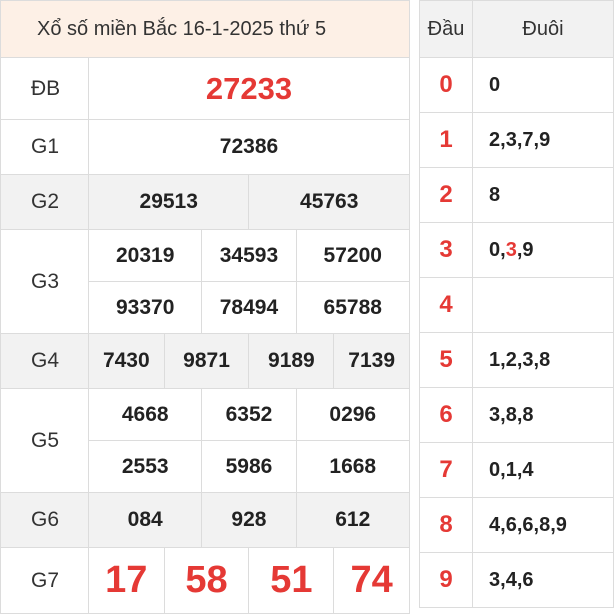 This screenshot has width=614, height=614. What do you see at coordinates (371, 580) in the screenshot?
I see `g7-number: 74` at bounding box center [371, 580].